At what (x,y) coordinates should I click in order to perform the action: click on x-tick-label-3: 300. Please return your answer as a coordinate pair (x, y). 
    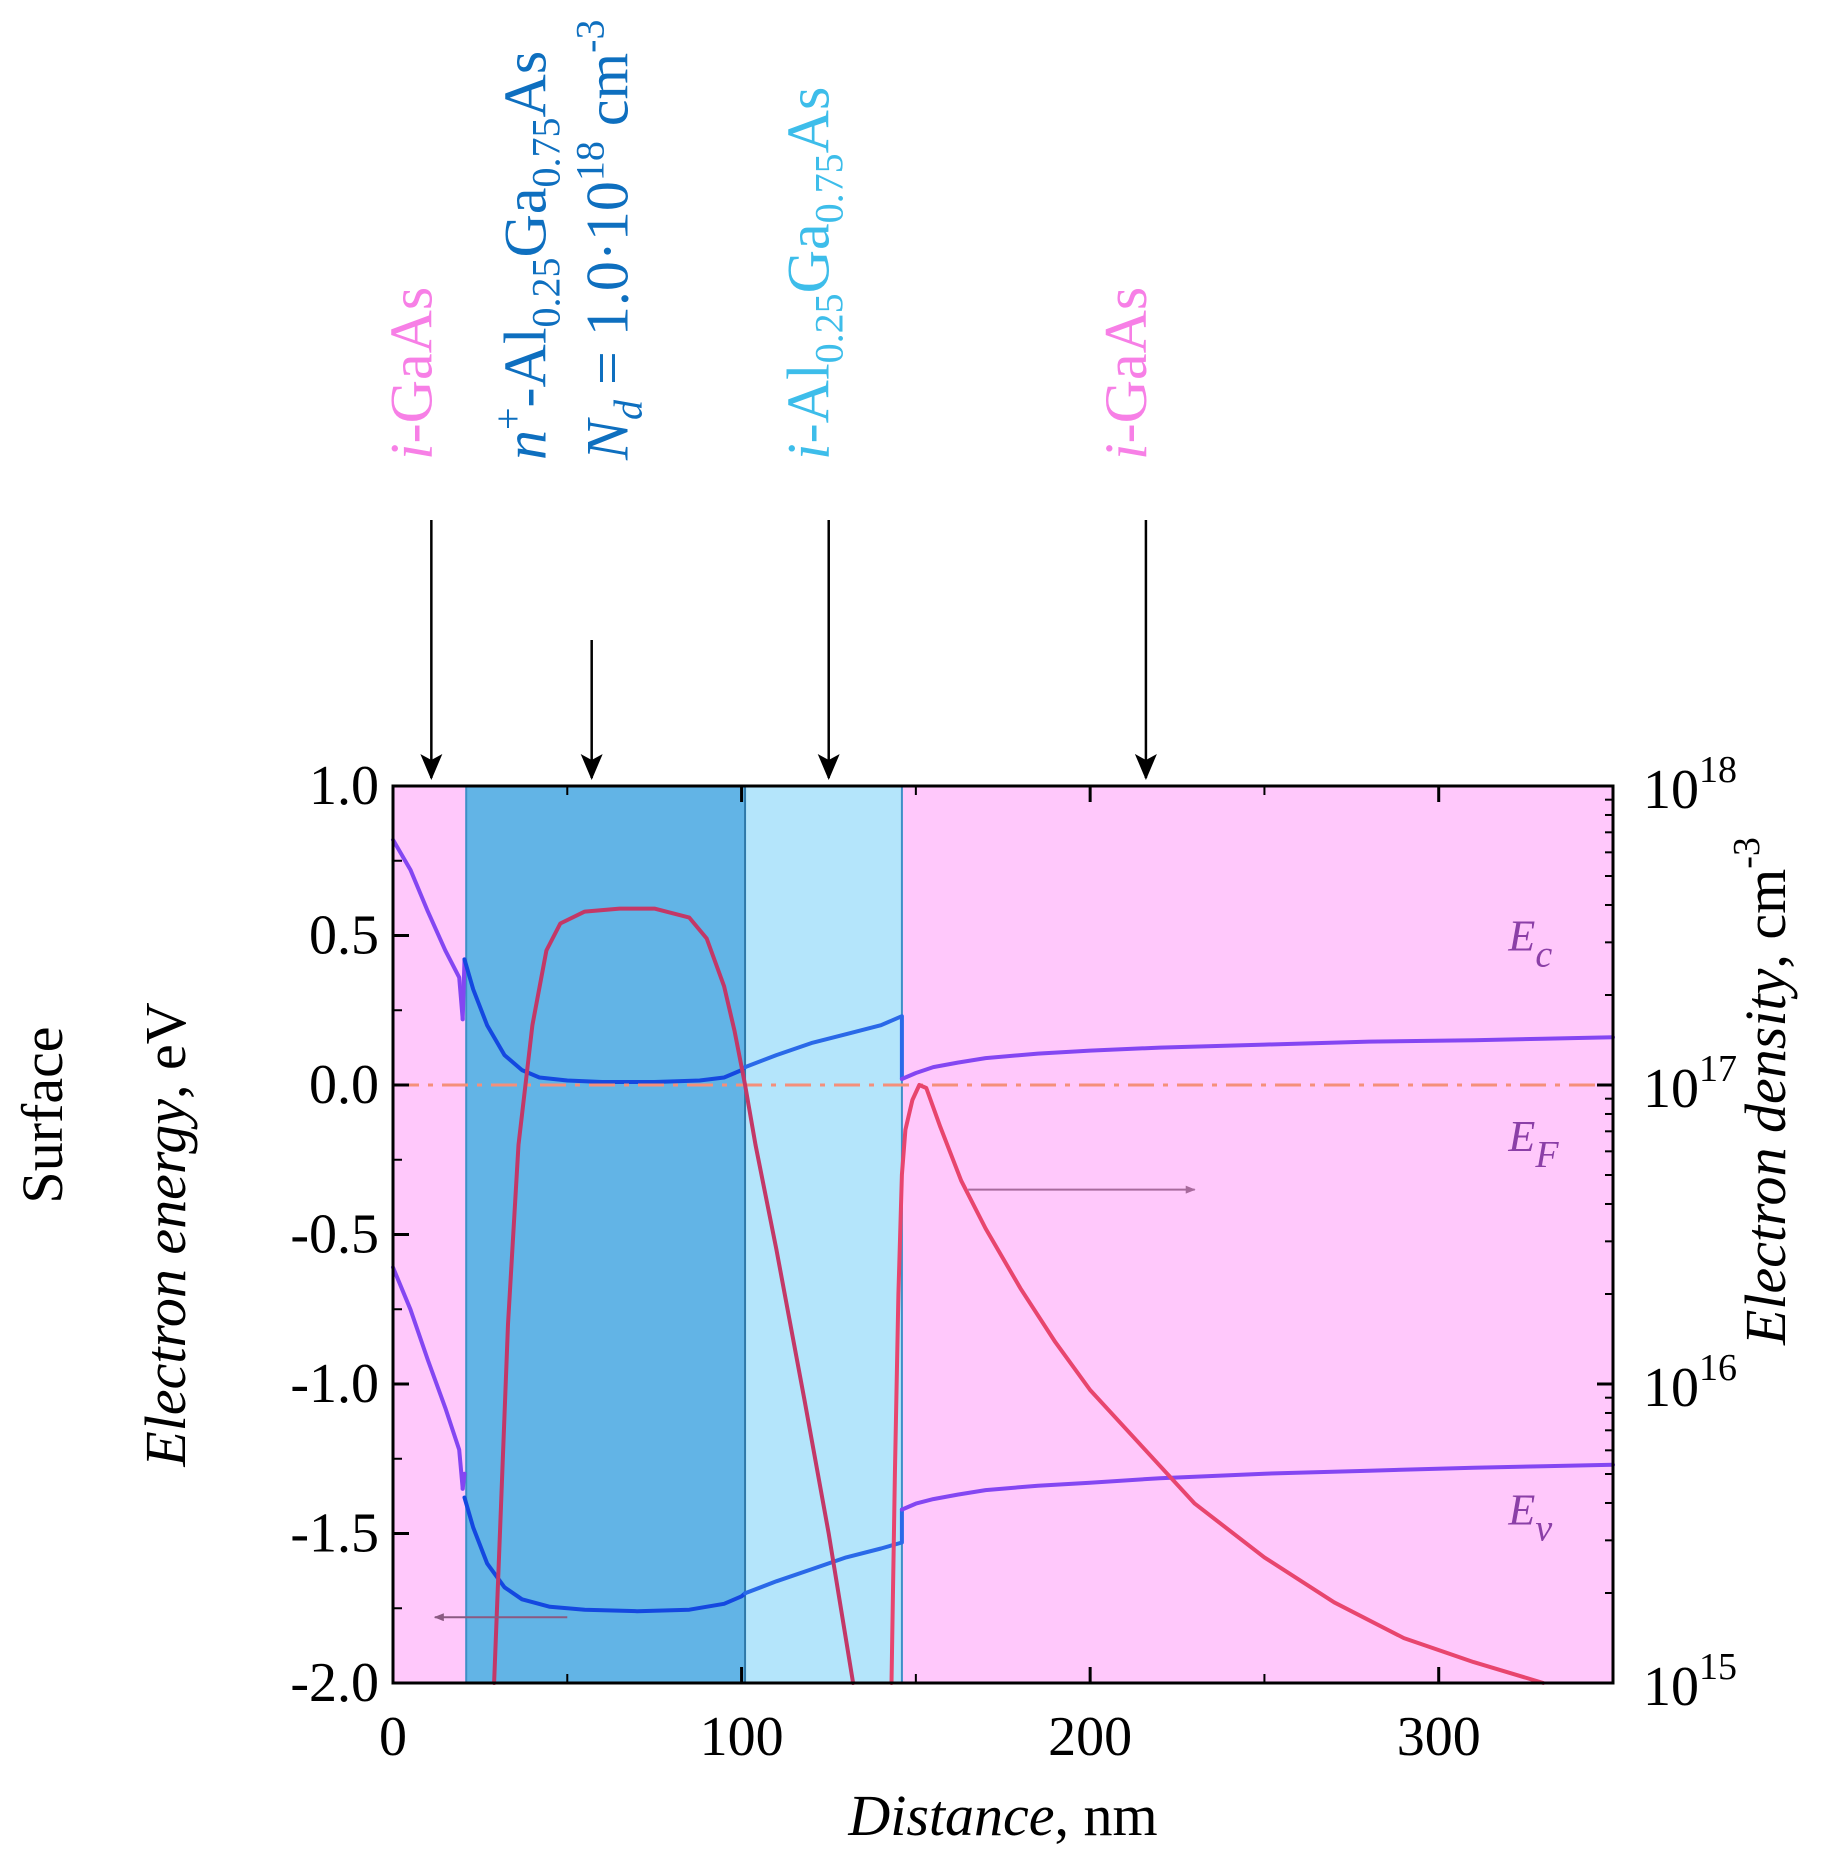
    Looking at the image, I should click on (1439, 1737).